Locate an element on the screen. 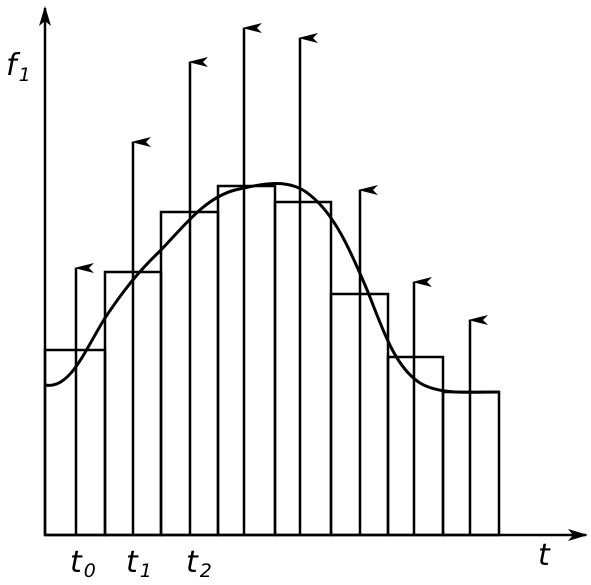 Image resolution: width=591 pixels, height=585 pixels. label-subscript: 2 is located at coordinates (206, 571).